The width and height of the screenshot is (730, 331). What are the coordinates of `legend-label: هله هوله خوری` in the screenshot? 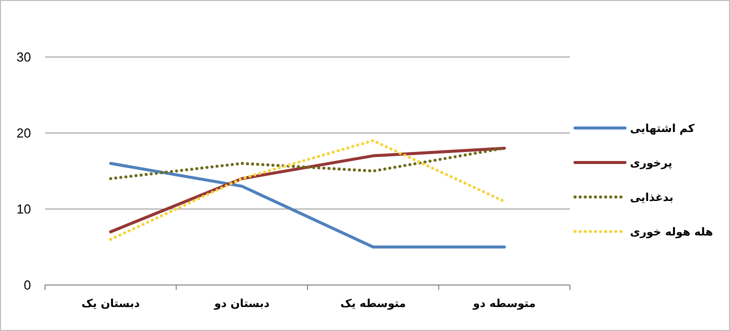 It's located at (672, 232).